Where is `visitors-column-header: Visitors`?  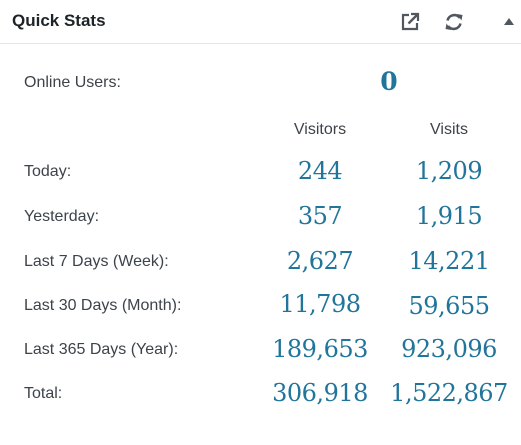
visitors-column-header: Visitors is located at coordinates (320, 129).